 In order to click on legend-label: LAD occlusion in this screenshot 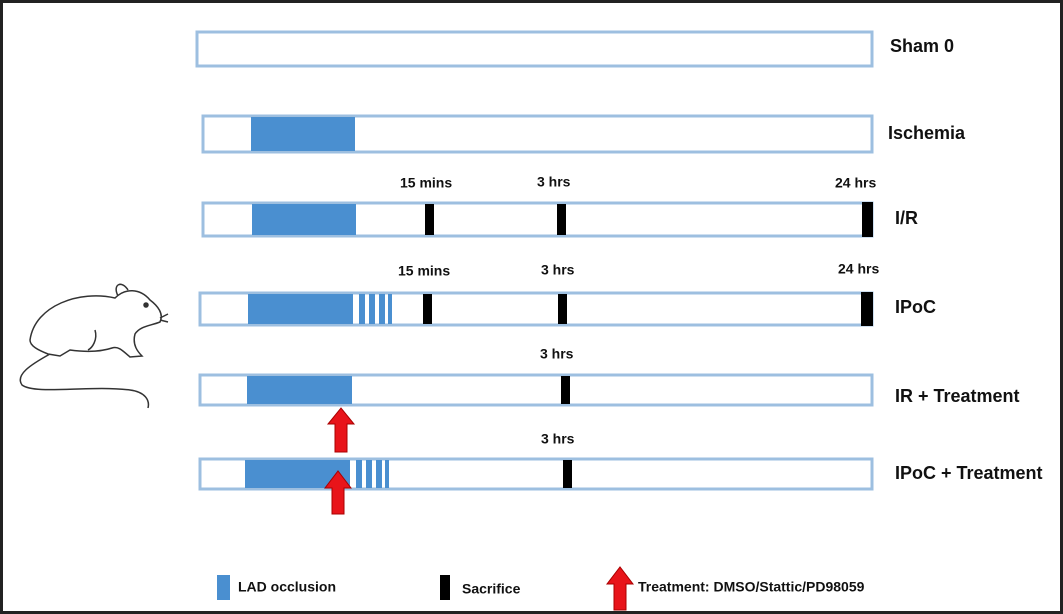, I will do `click(287, 587)`.